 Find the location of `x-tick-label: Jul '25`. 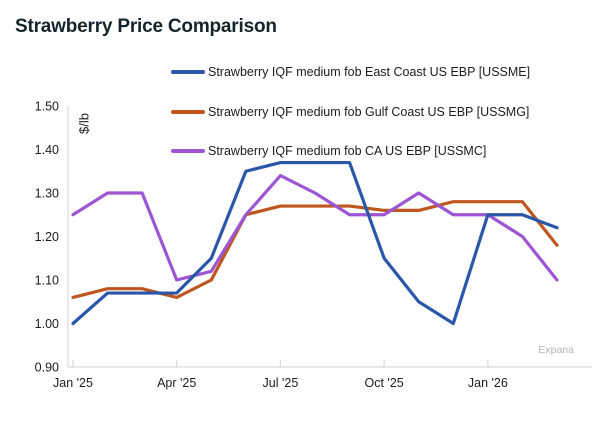

x-tick-label: Jul '25 is located at coordinates (281, 383).